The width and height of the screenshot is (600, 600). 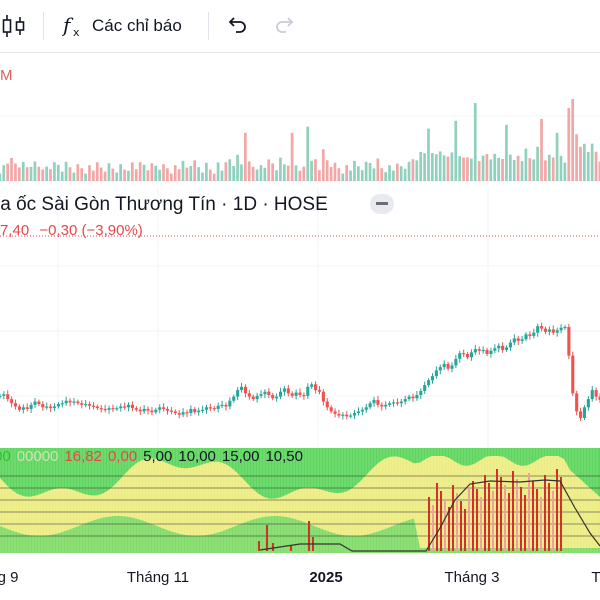 I want to click on candlestick-icon, so click(x=13, y=26).